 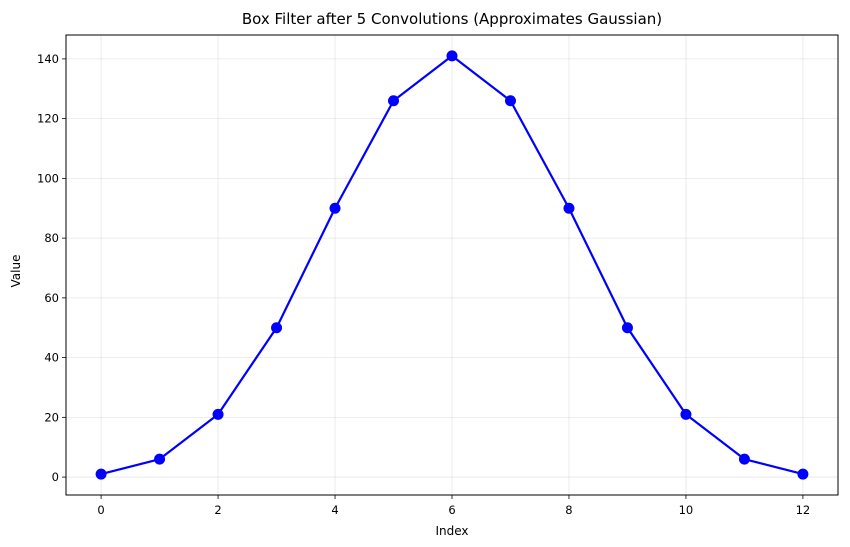 I want to click on x-axis-ticks: 0 2 4 6 8 10 12, so click(x=453, y=506).